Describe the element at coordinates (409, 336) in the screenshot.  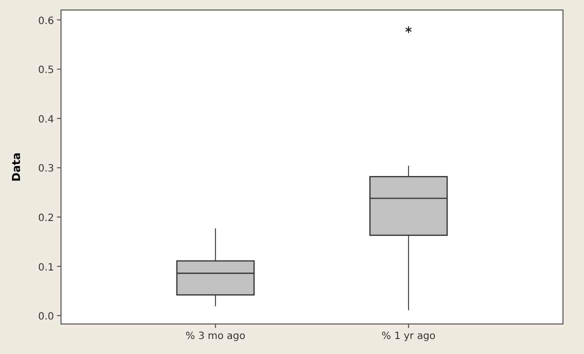
I see `x-tick-label: % 1 yr ago` at that location.